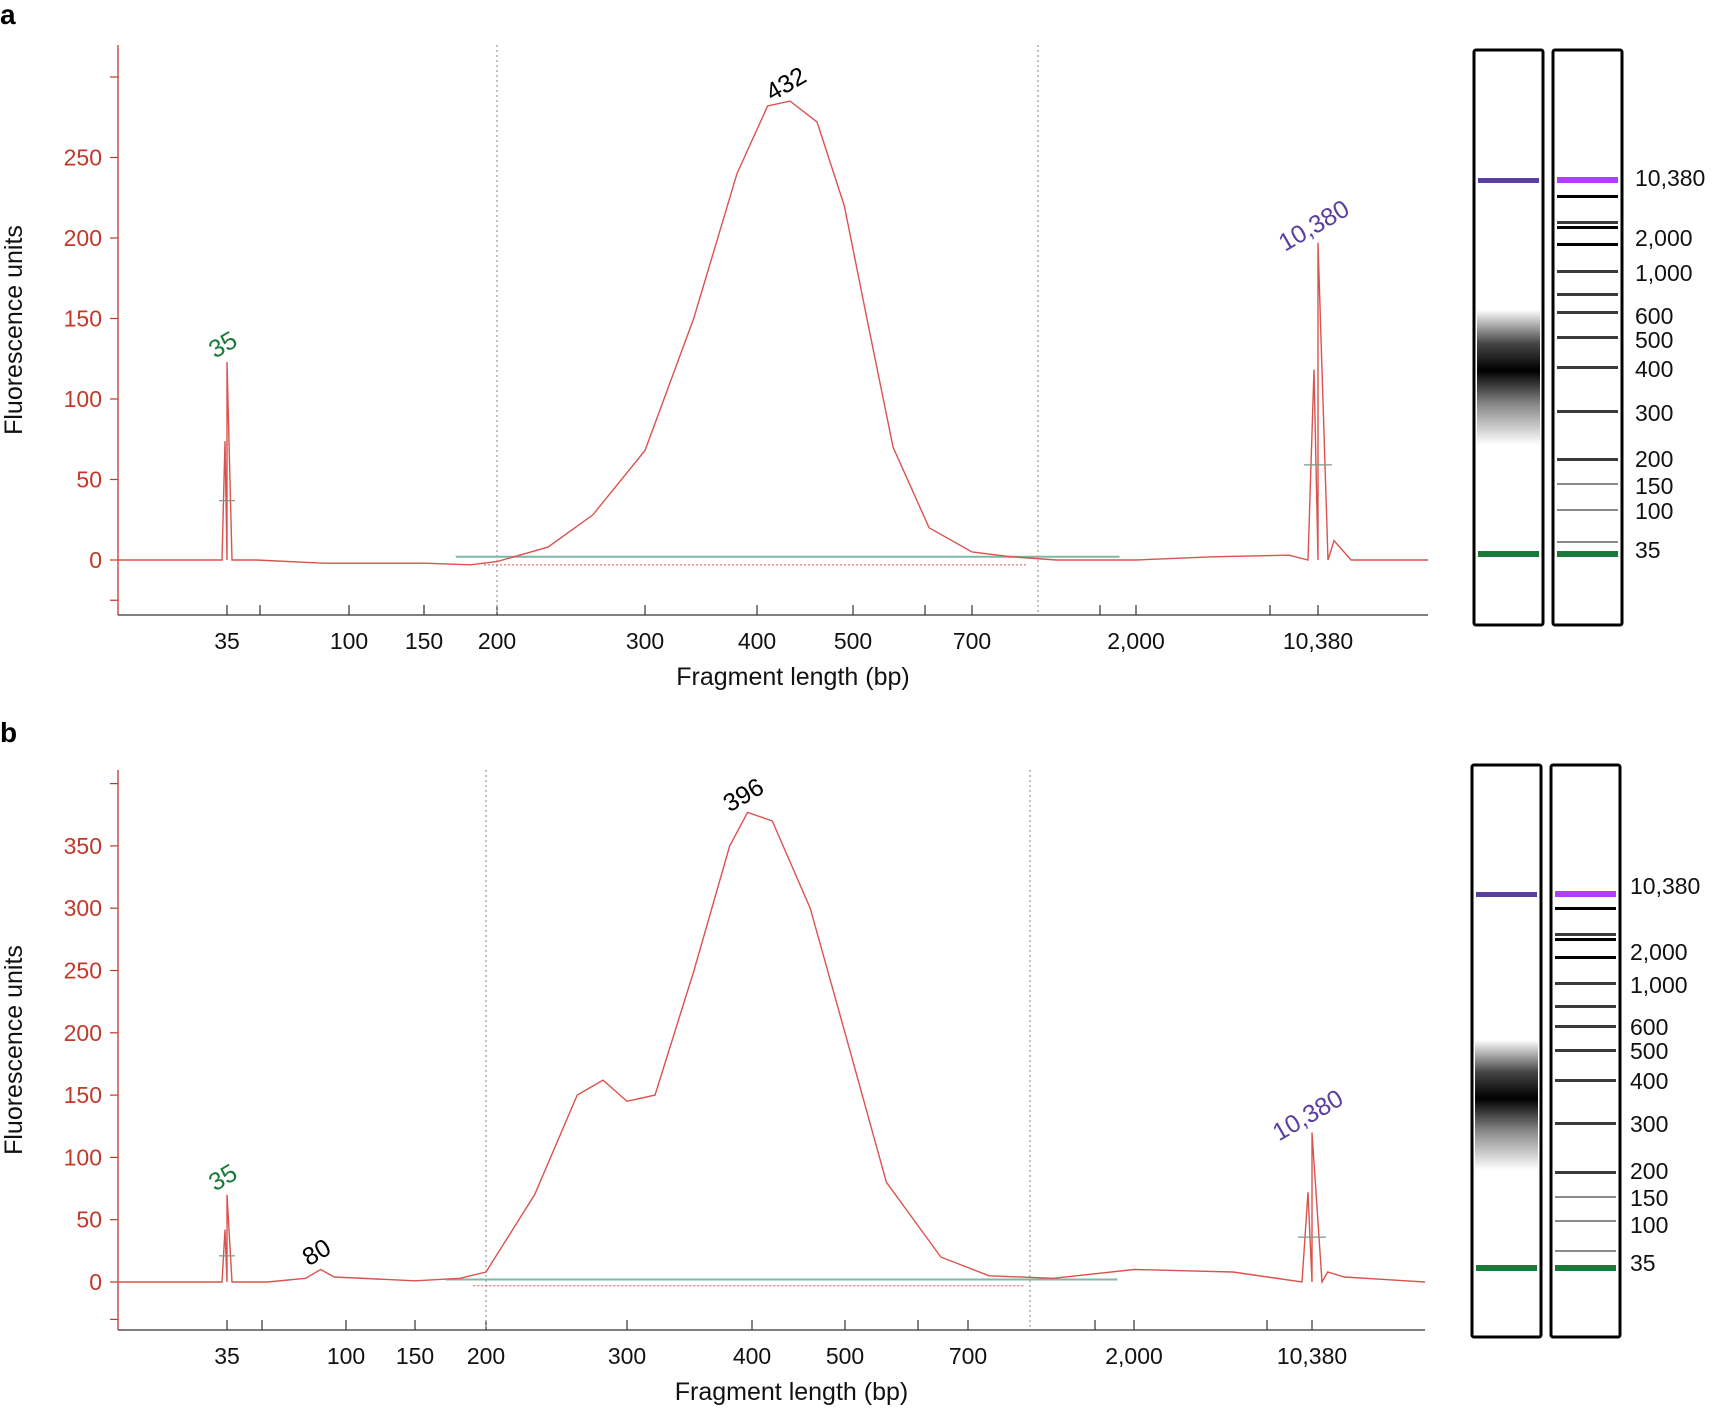  What do you see at coordinates (83, 908) in the screenshot?
I see `y-tick-label: 300` at bounding box center [83, 908].